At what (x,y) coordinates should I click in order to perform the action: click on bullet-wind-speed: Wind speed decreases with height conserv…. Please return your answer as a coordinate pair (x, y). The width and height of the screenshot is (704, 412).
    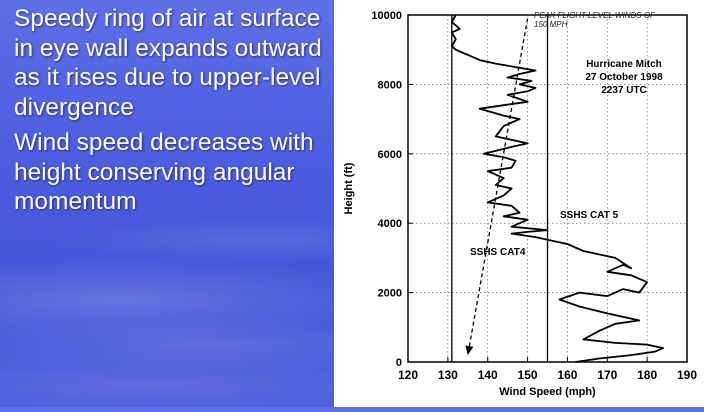
    Looking at the image, I should click on (164, 172).